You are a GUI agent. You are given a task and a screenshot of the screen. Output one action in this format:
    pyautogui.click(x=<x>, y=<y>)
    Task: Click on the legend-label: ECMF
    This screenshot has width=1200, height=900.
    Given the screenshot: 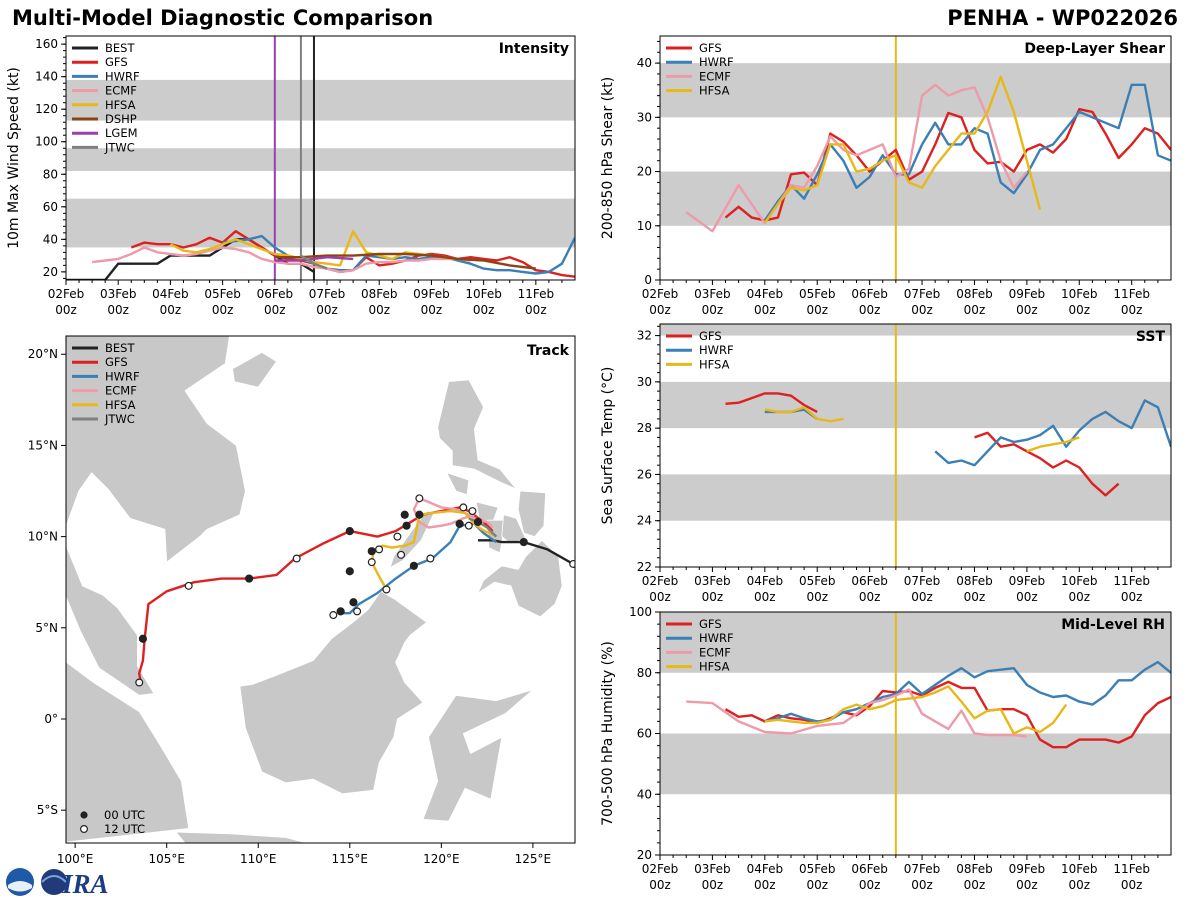 What is the action you would take?
    pyautogui.click(x=715, y=76)
    